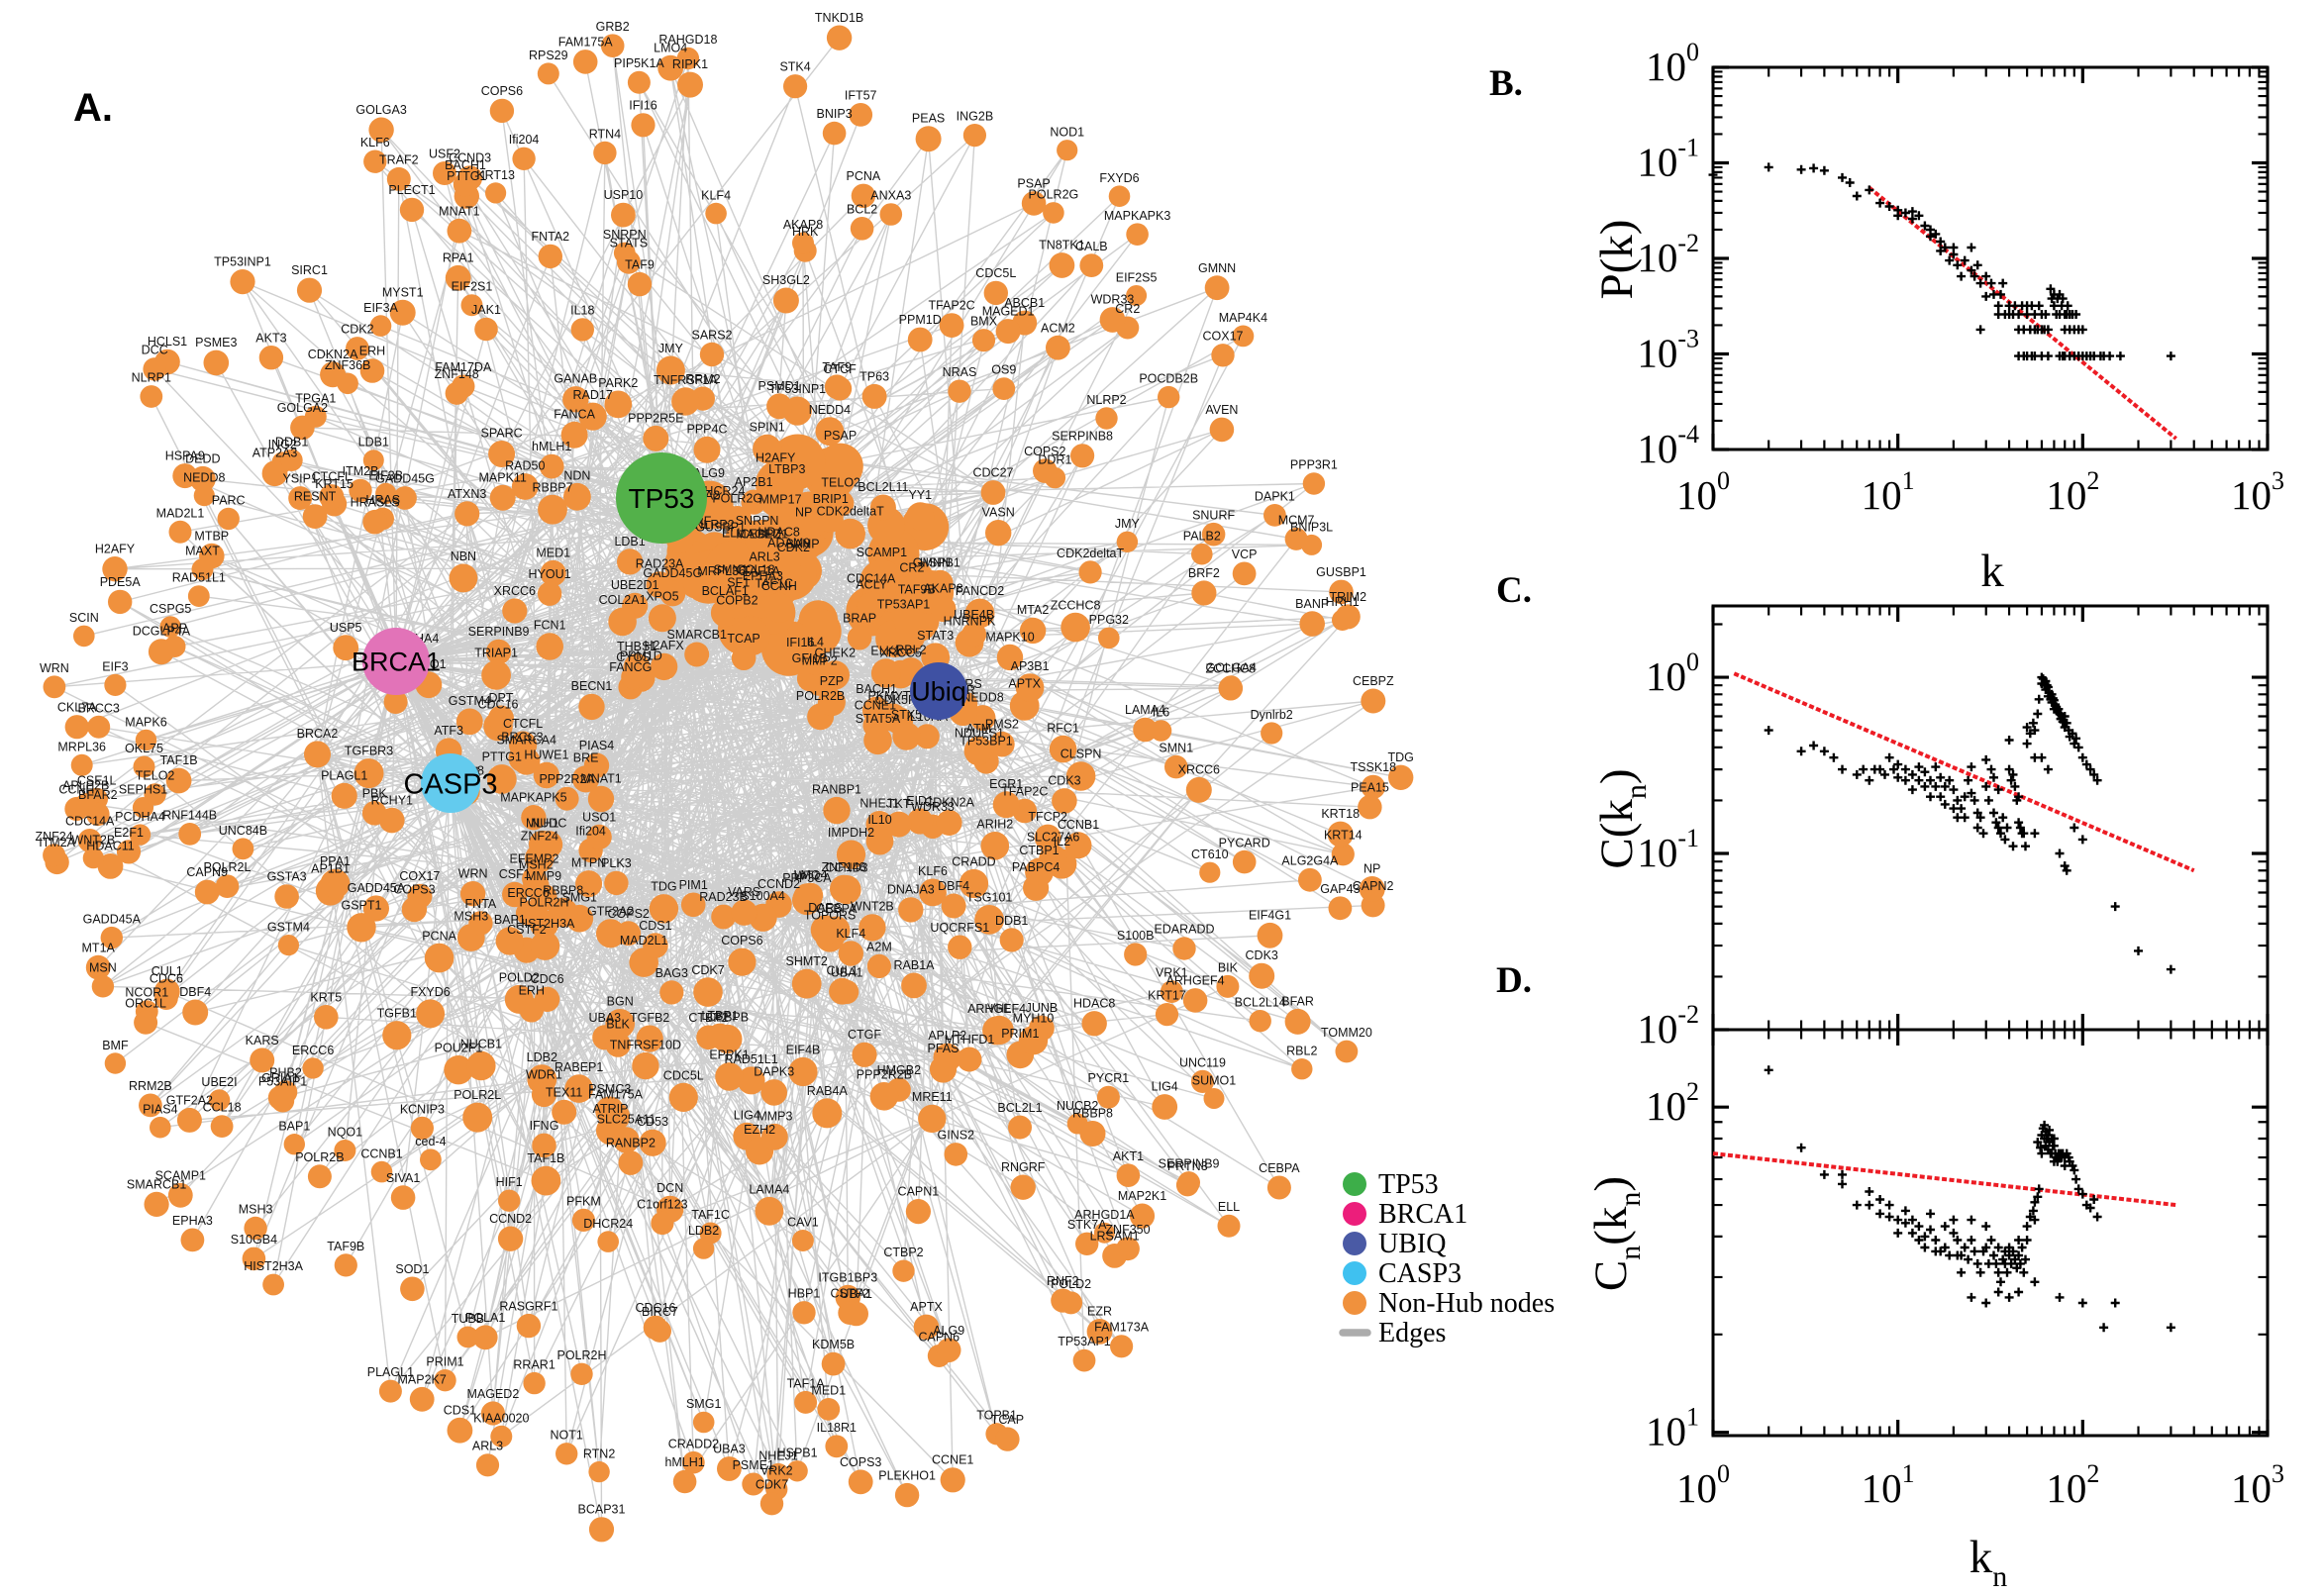 Image resolution: width=2323 pixels, height=1596 pixels. Describe the element at coordinates (974, 615) in the screenshot. I see `network-node-label: UBE4B` at that location.